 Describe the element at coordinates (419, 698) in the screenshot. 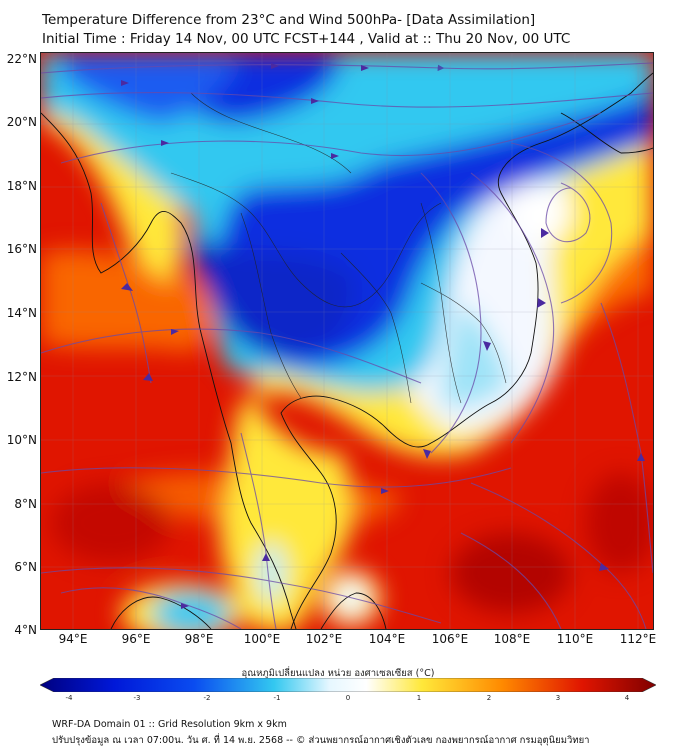

I see `colorbar-tick-1: 1` at that location.